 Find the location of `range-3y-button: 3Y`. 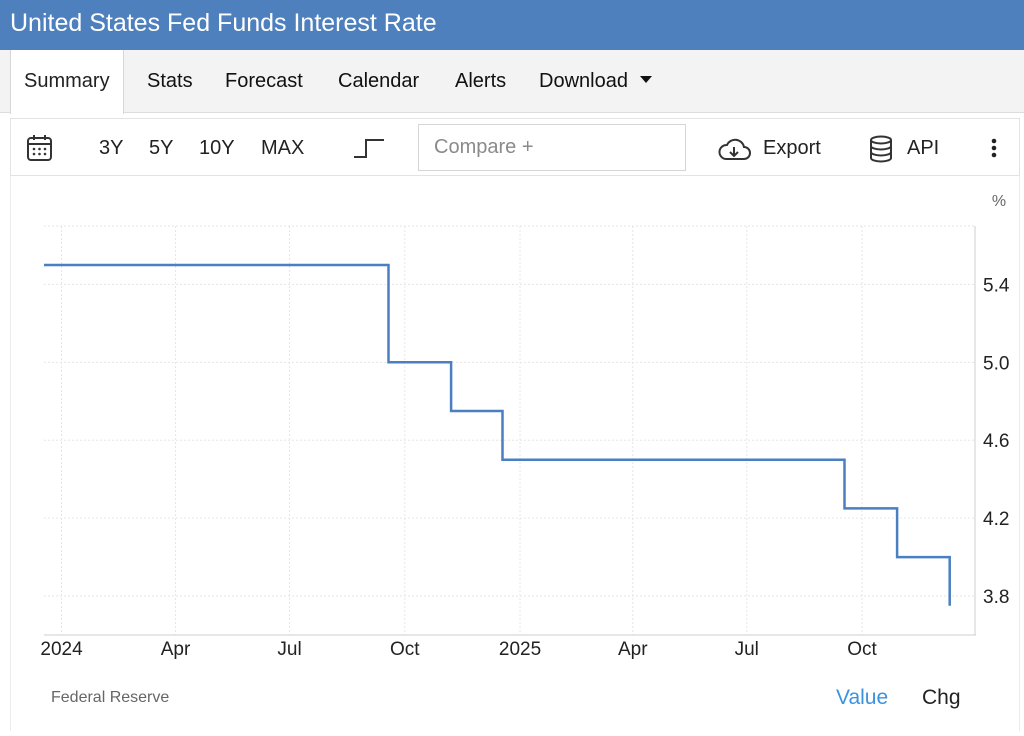

range-3y-button: 3Y is located at coordinates (111, 148).